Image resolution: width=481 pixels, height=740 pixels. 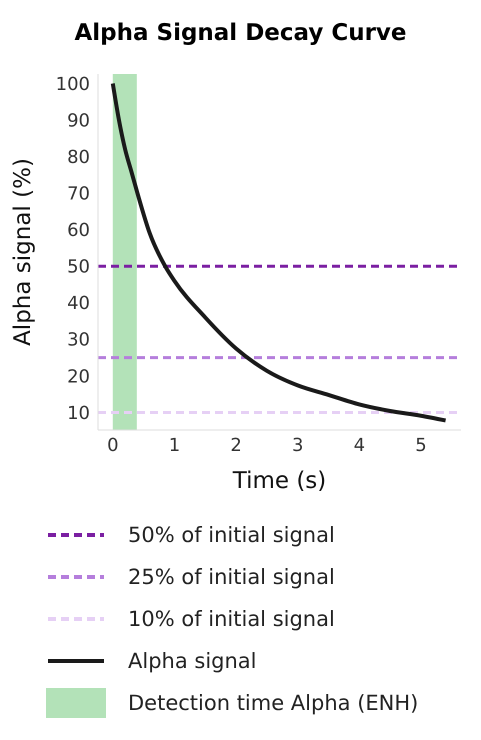 What do you see at coordinates (273, 703) in the screenshot?
I see `legend-label: Detection time Alpha (ENH)` at bounding box center [273, 703].